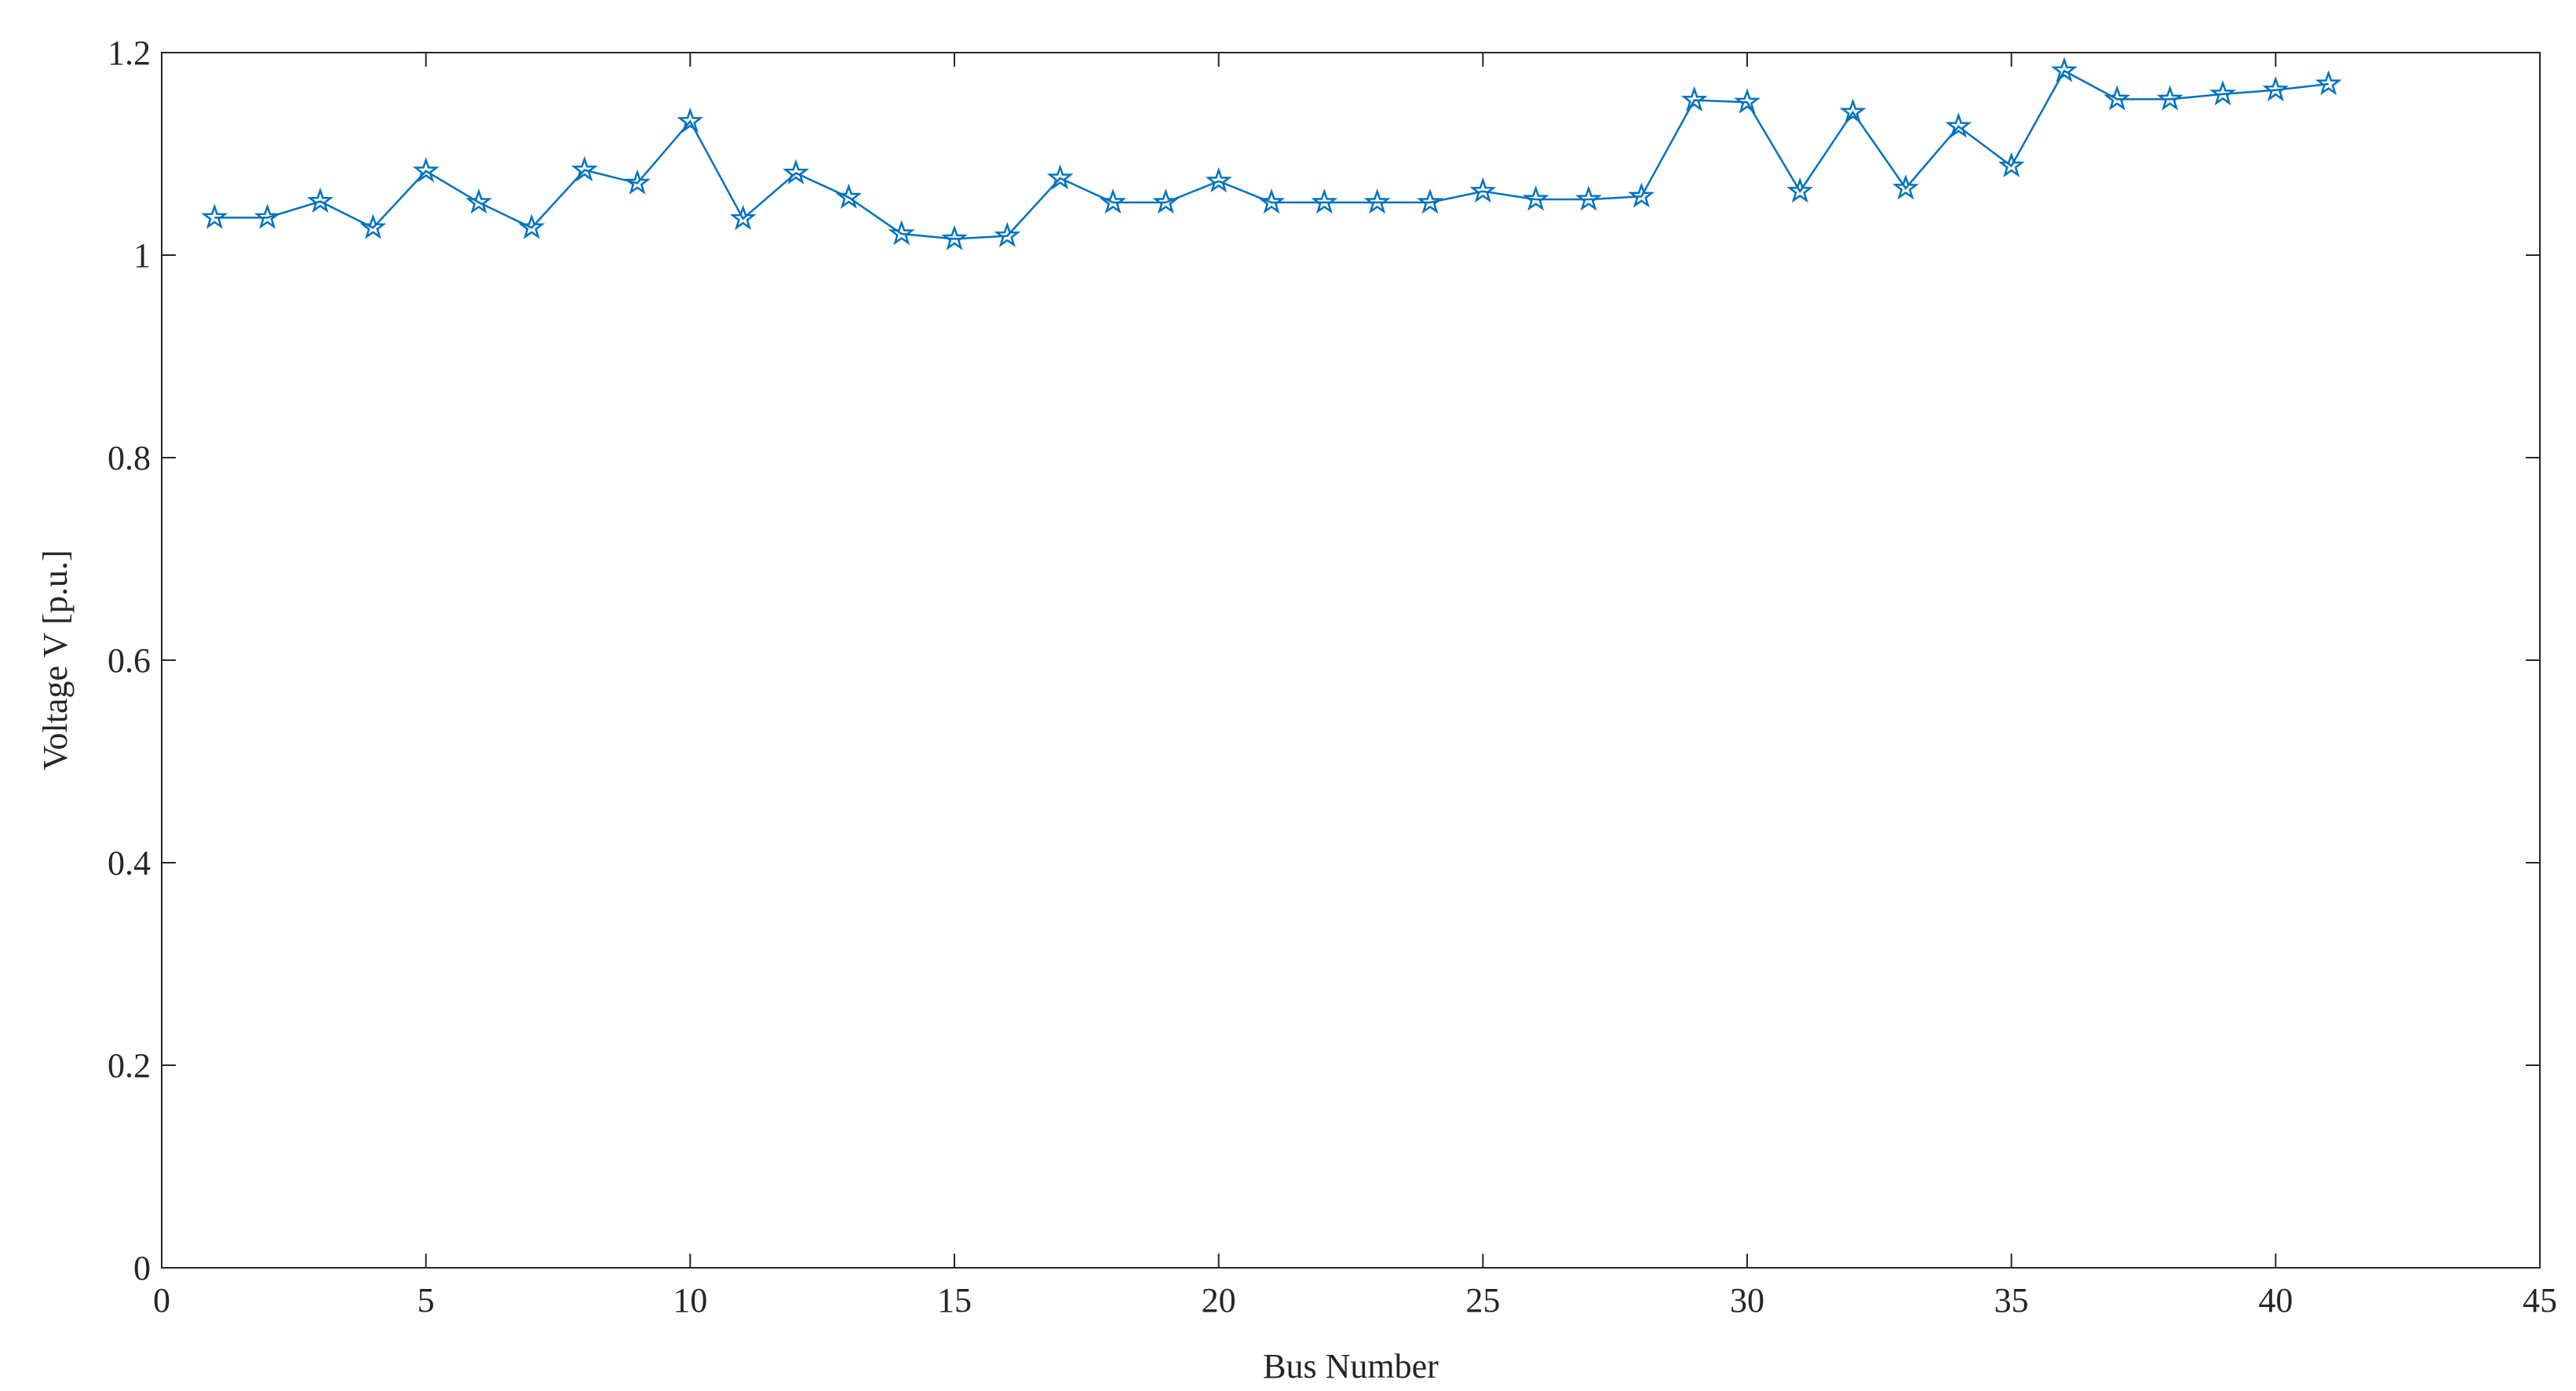  What do you see at coordinates (161, 1300) in the screenshot?
I see `x-tick-label: 0` at bounding box center [161, 1300].